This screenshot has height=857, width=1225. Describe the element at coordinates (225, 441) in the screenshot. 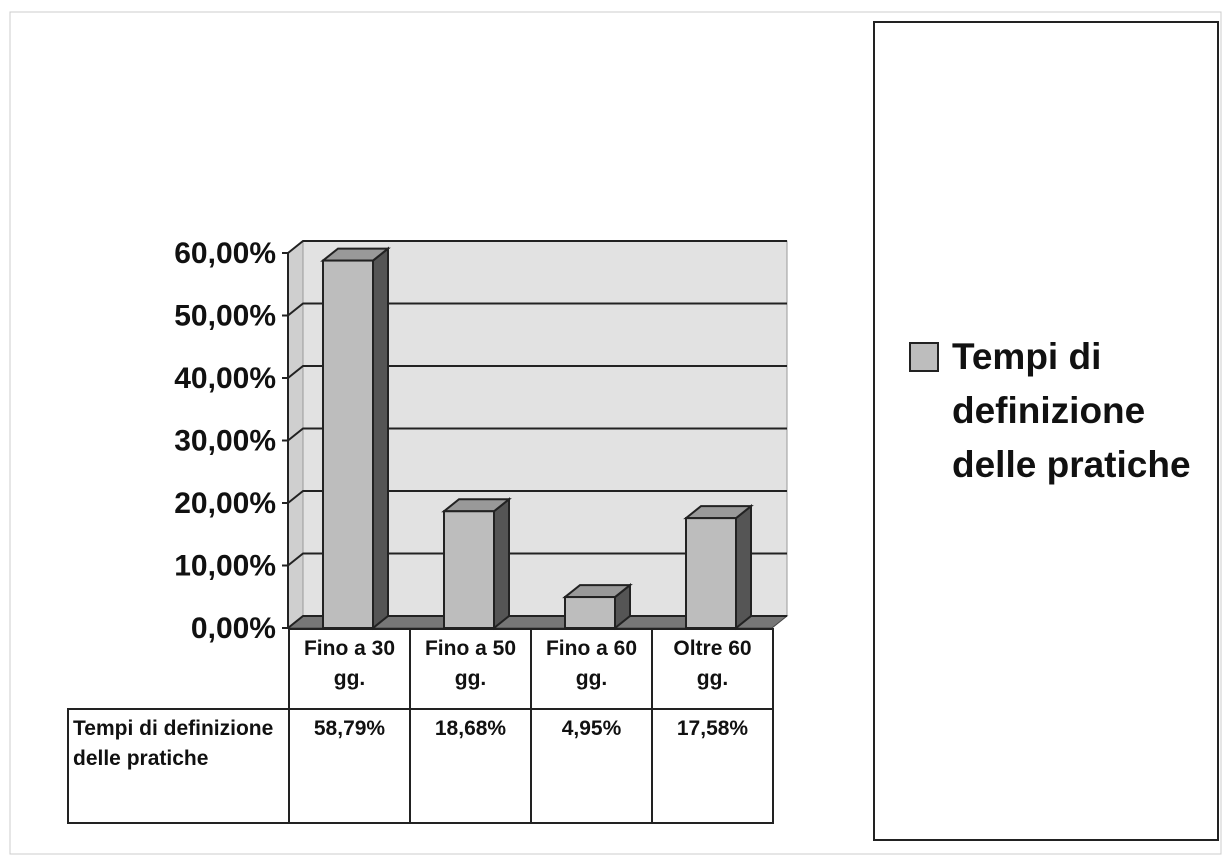

I see `y-tick-label: 30,00%` at that location.